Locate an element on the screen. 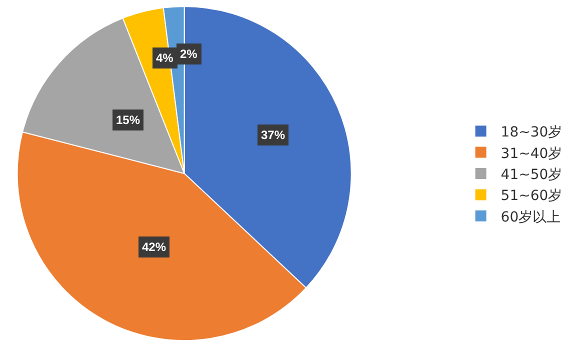 The width and height of the screenshot is (576, 347). data-label: 15% is located at coordinates (128, 120).